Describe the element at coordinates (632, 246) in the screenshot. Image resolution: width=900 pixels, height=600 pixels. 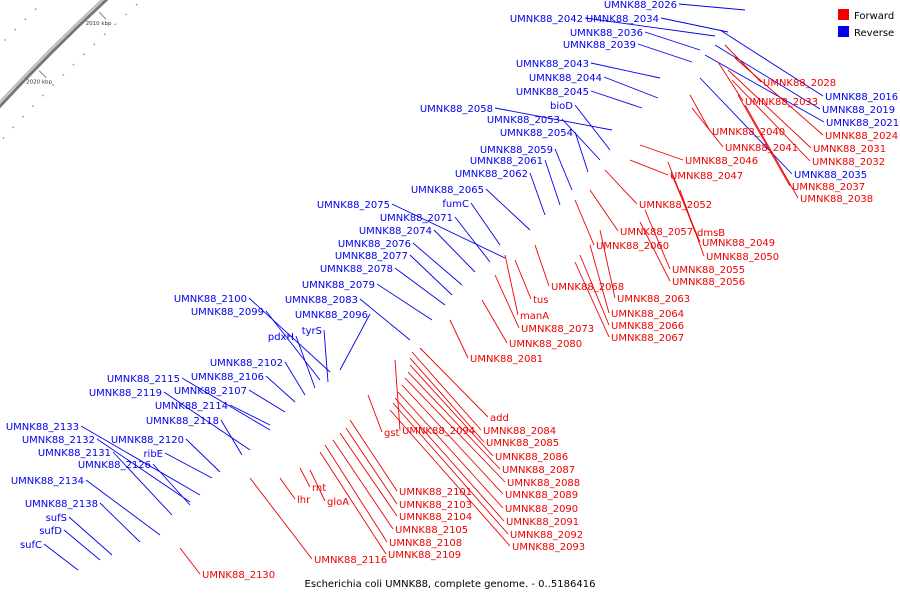
I see `forward-gene-label: UMNK88_2060` at that location.